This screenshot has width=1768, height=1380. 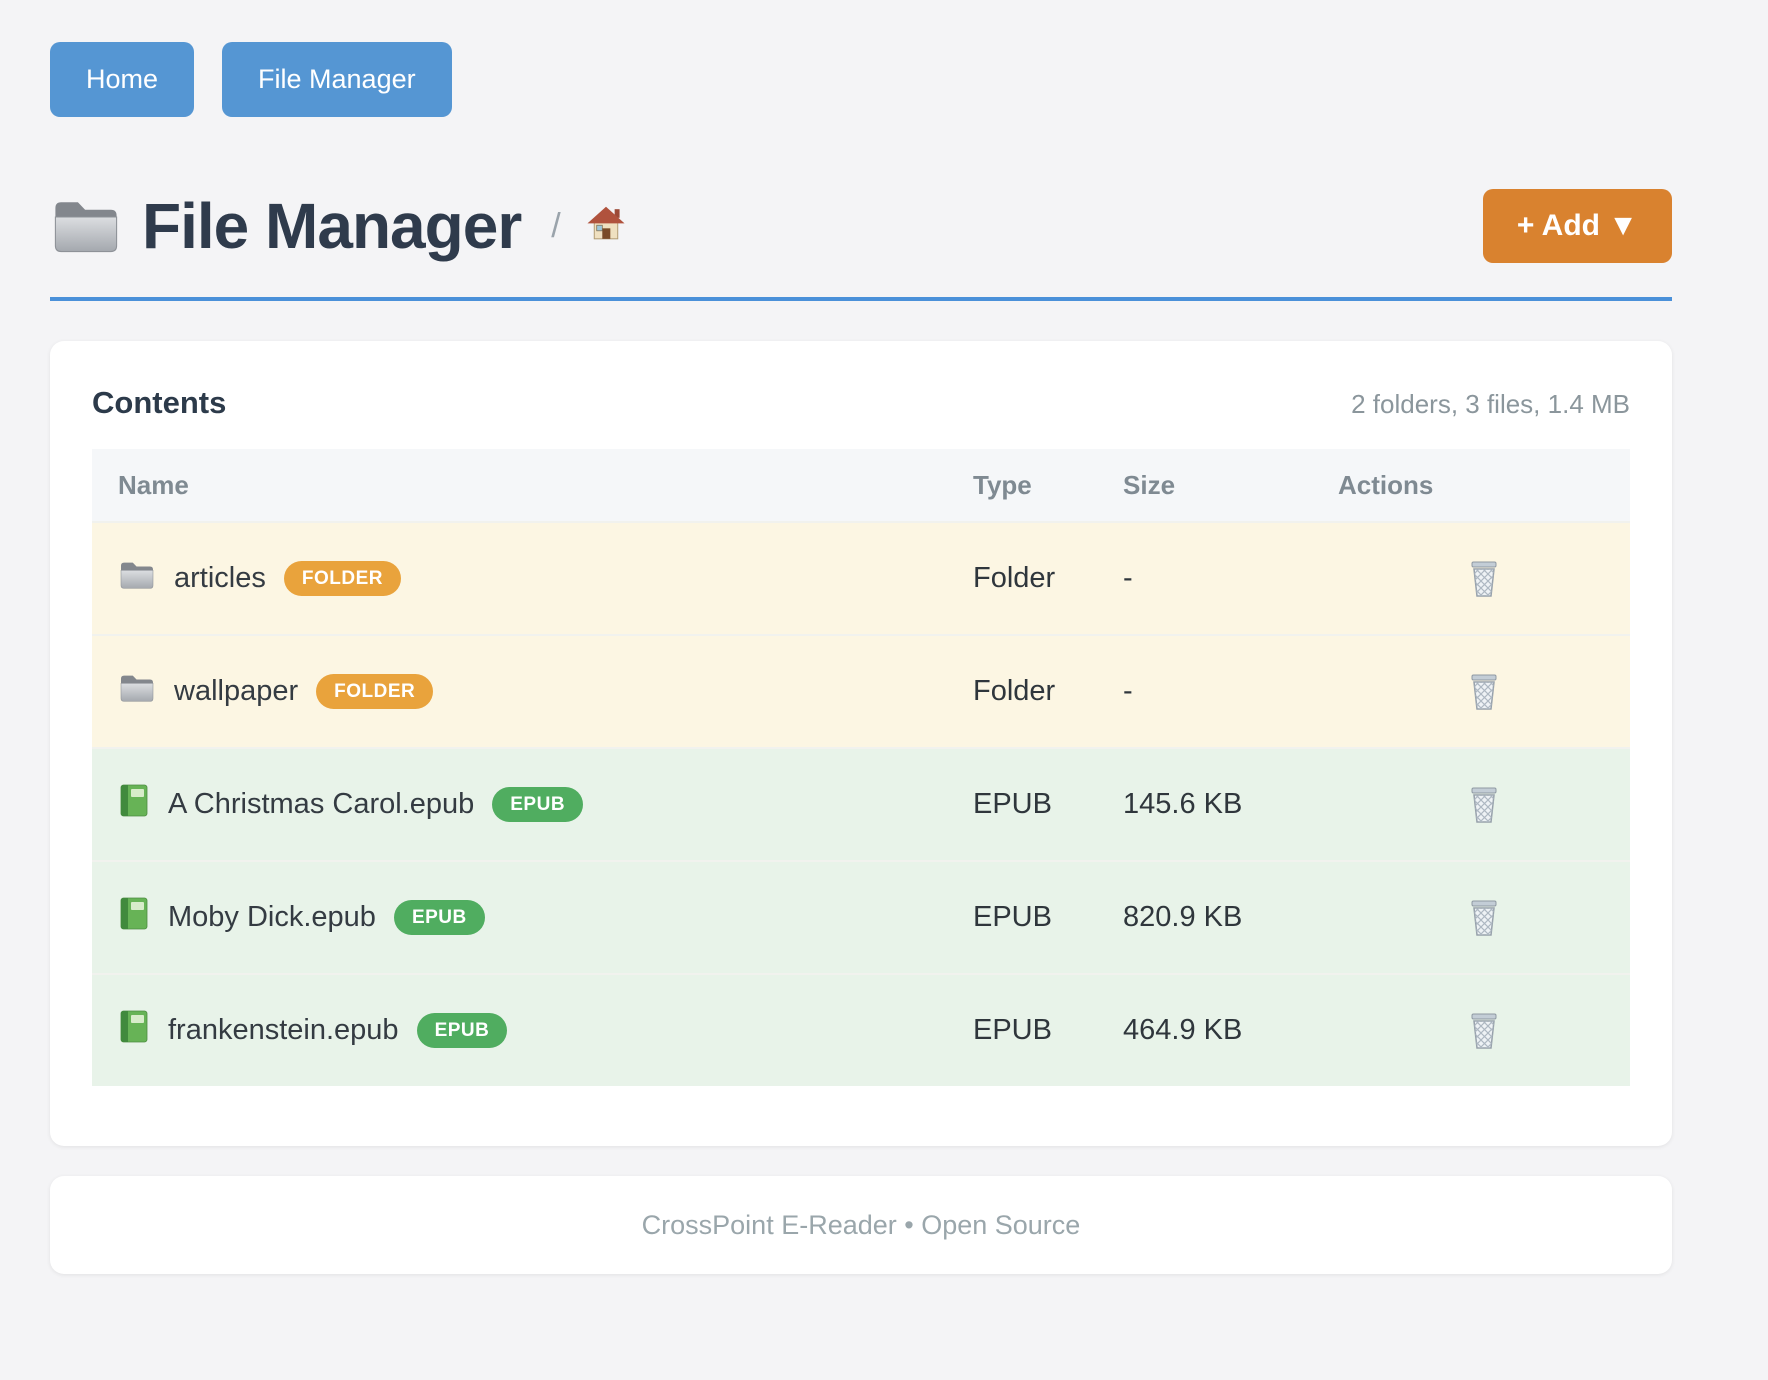 What do you see at coordinates (1183, 917) in the screenshot?
I see `size-cell: 820.9 KB` at bounding box center [1183, 917].